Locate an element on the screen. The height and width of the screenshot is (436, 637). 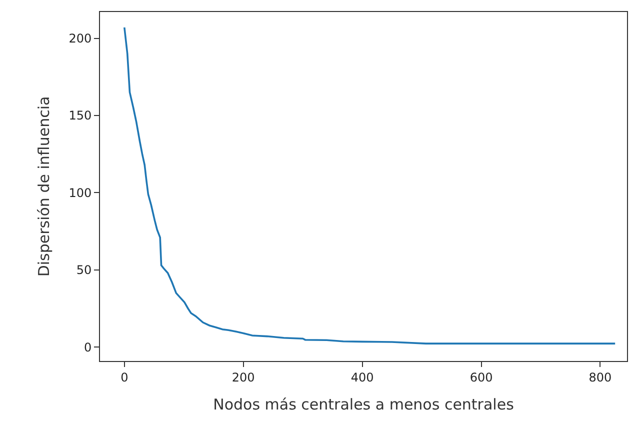
y-axis-title: Dispersión de influencia is located at coordinates (43, 186).